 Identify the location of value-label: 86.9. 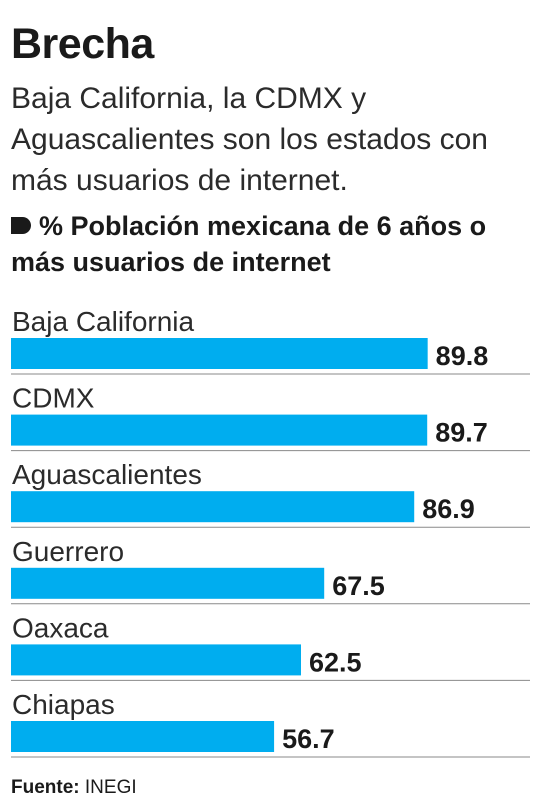
(448, 509).